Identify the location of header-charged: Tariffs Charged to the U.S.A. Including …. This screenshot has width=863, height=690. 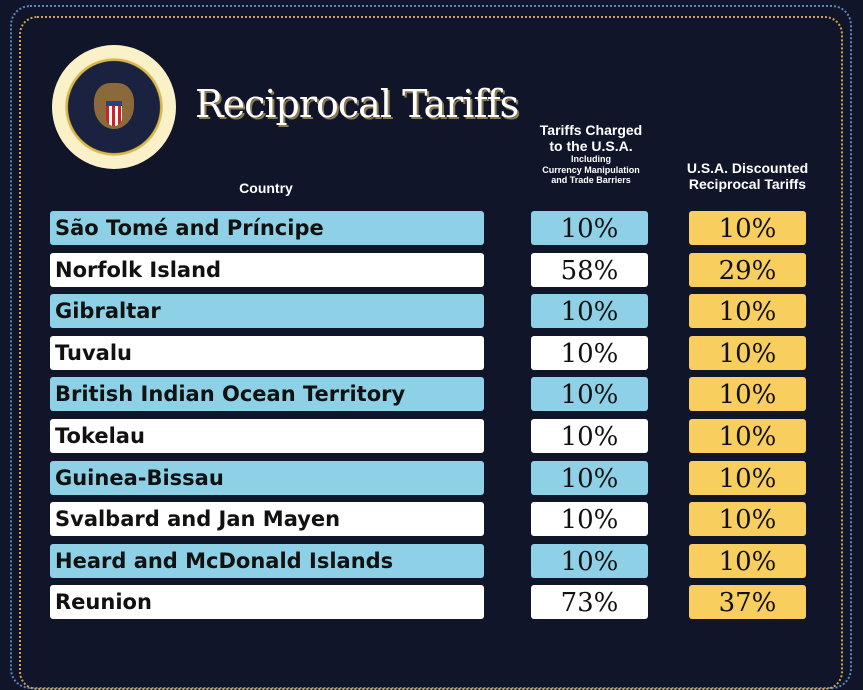
(591, 153).